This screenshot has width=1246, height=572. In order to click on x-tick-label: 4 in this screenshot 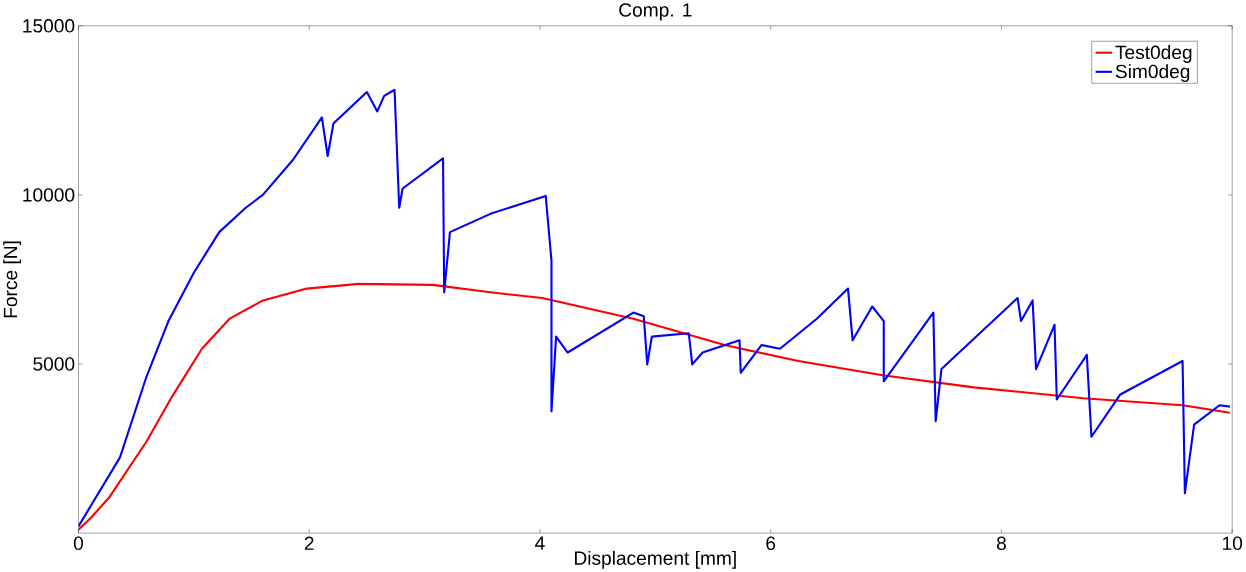, I will do `click(540, 543)`.